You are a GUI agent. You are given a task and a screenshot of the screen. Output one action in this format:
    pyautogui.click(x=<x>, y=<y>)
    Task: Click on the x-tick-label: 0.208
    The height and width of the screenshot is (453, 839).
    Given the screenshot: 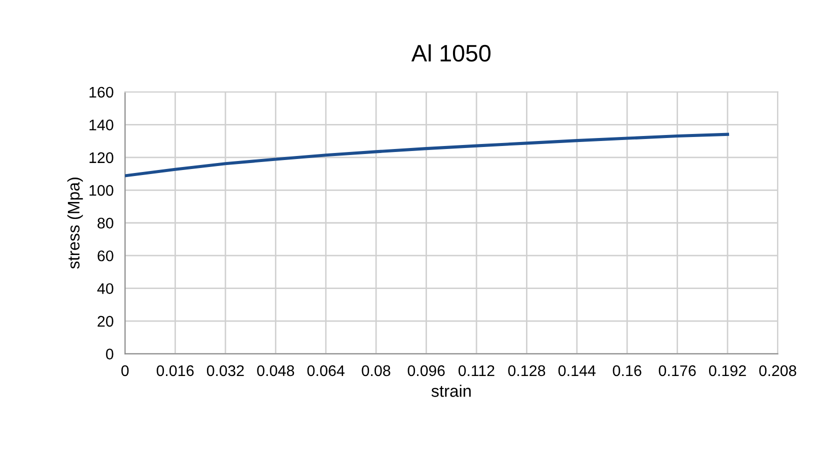 What is the action you would take?
    pyautogui.click(x=777, y=370)
    